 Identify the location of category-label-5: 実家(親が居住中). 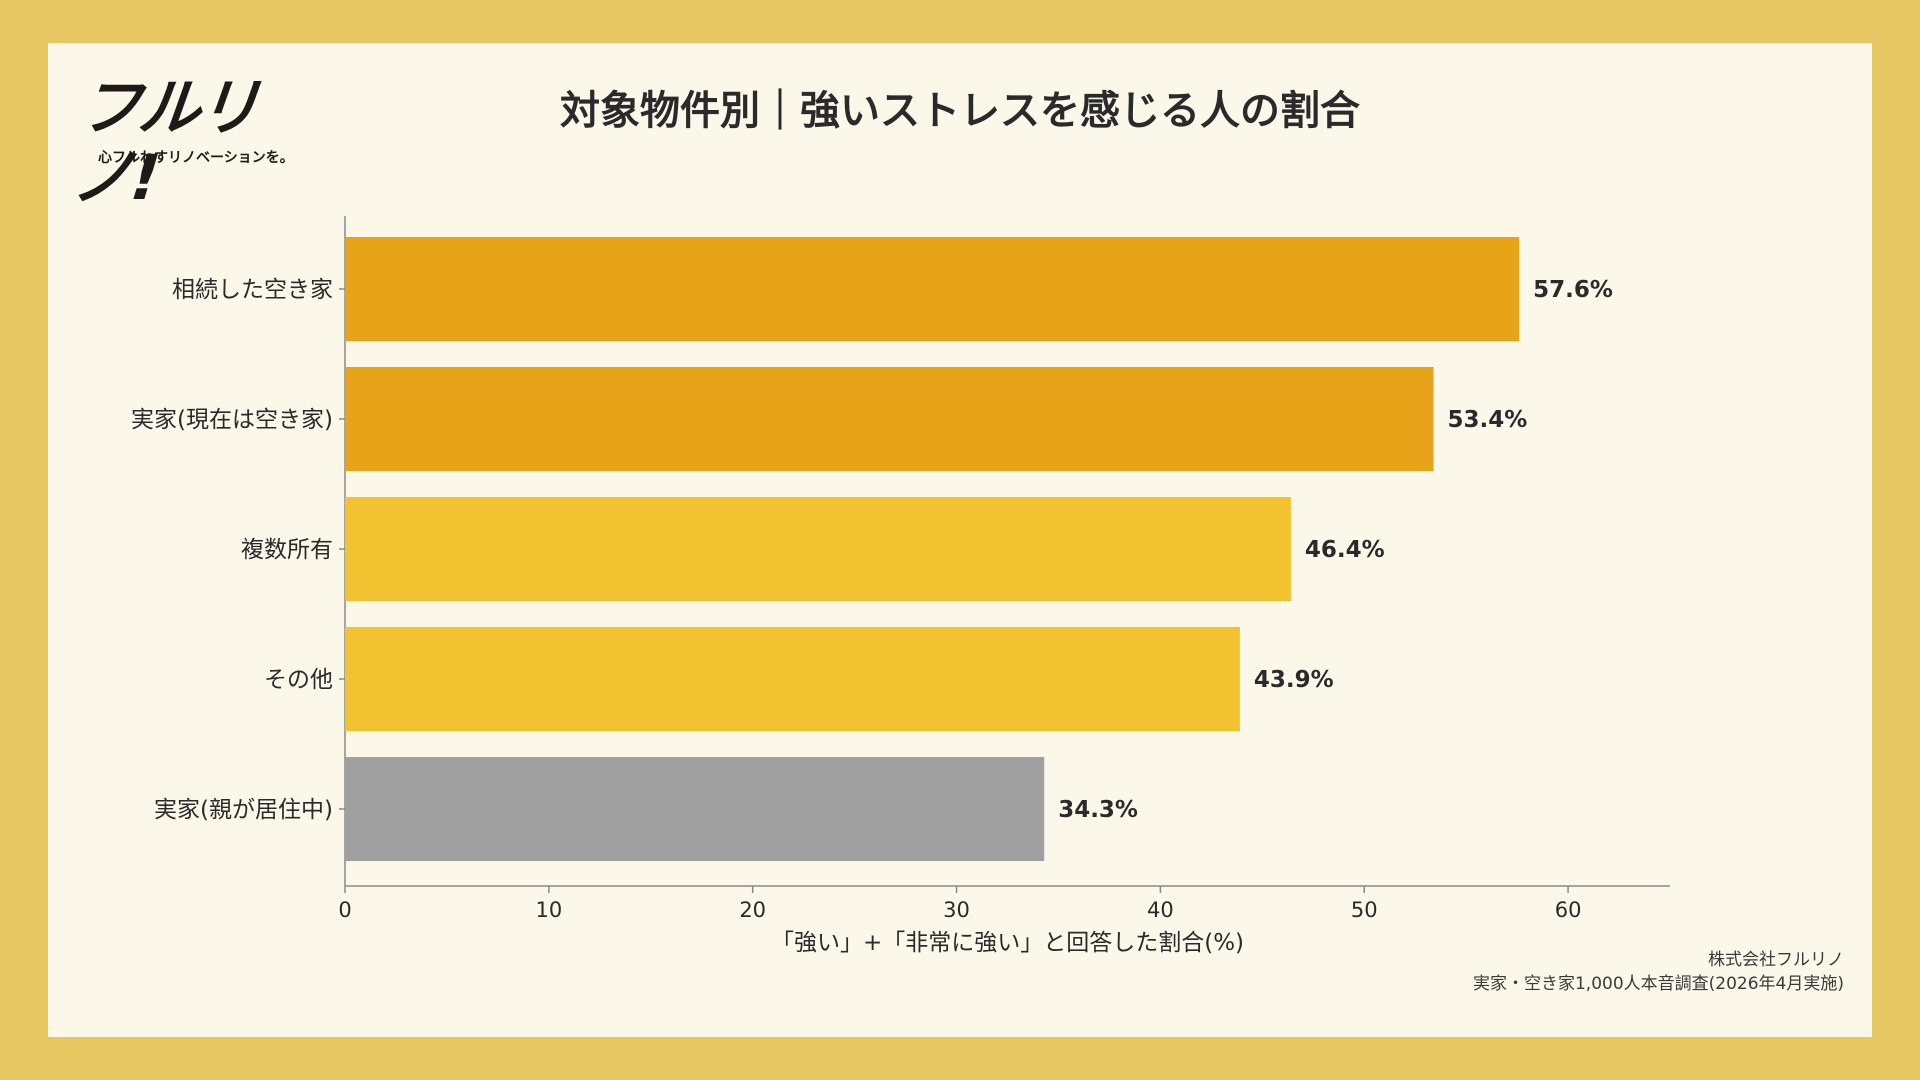
(243, 810).